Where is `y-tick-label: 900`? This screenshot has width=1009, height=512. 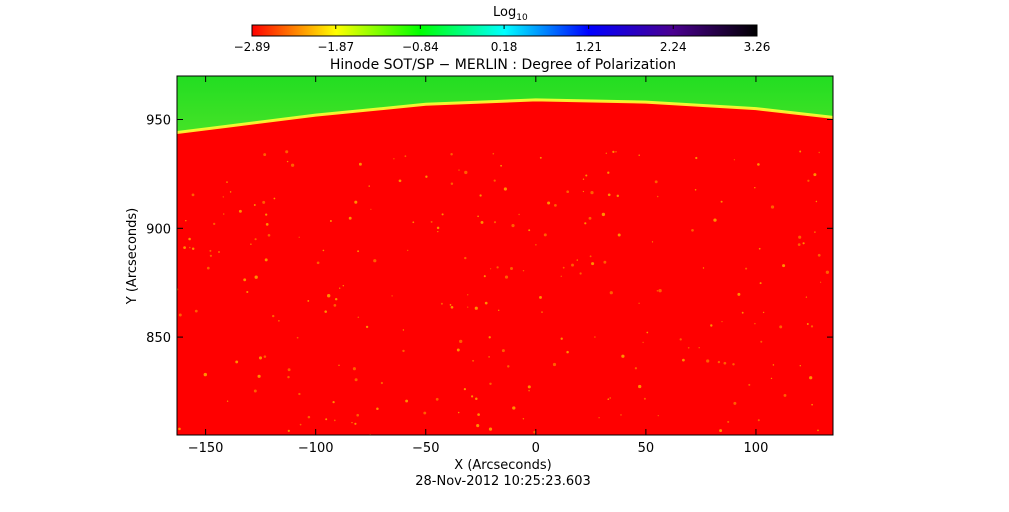
y-tick-label: 900 is located at coordinates (158, 229).